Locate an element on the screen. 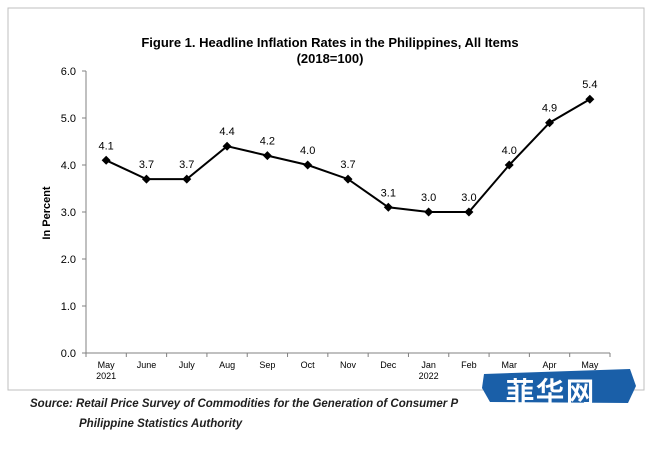 The image size is (652, 450). x-tick-label: Apr is located at coordinates (550, 365).